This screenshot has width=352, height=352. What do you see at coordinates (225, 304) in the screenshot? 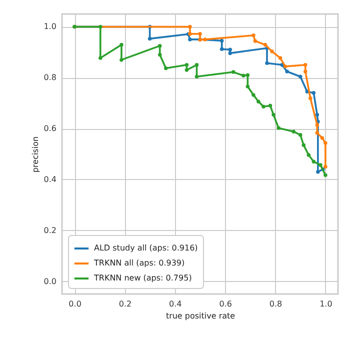
I see `x-tick-label: 0.6` at bounding box center [225, 304].